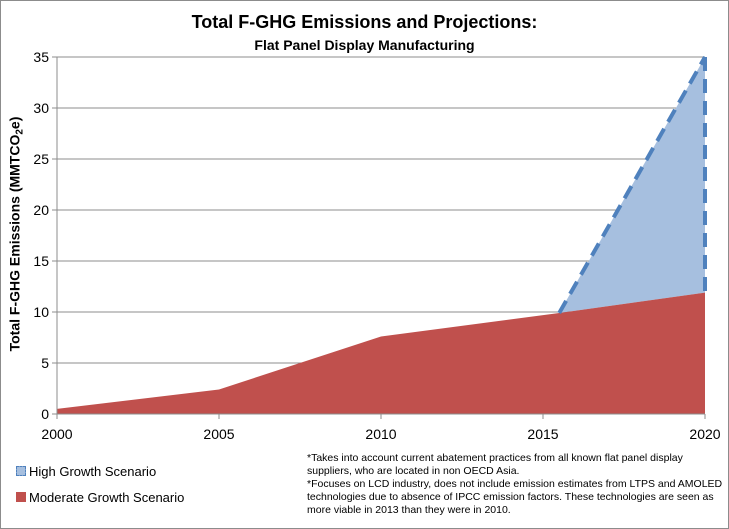  Describe the element at coordinates (41, 210) in the screenshot. I see `y-tick-label-20: 20` at that location.